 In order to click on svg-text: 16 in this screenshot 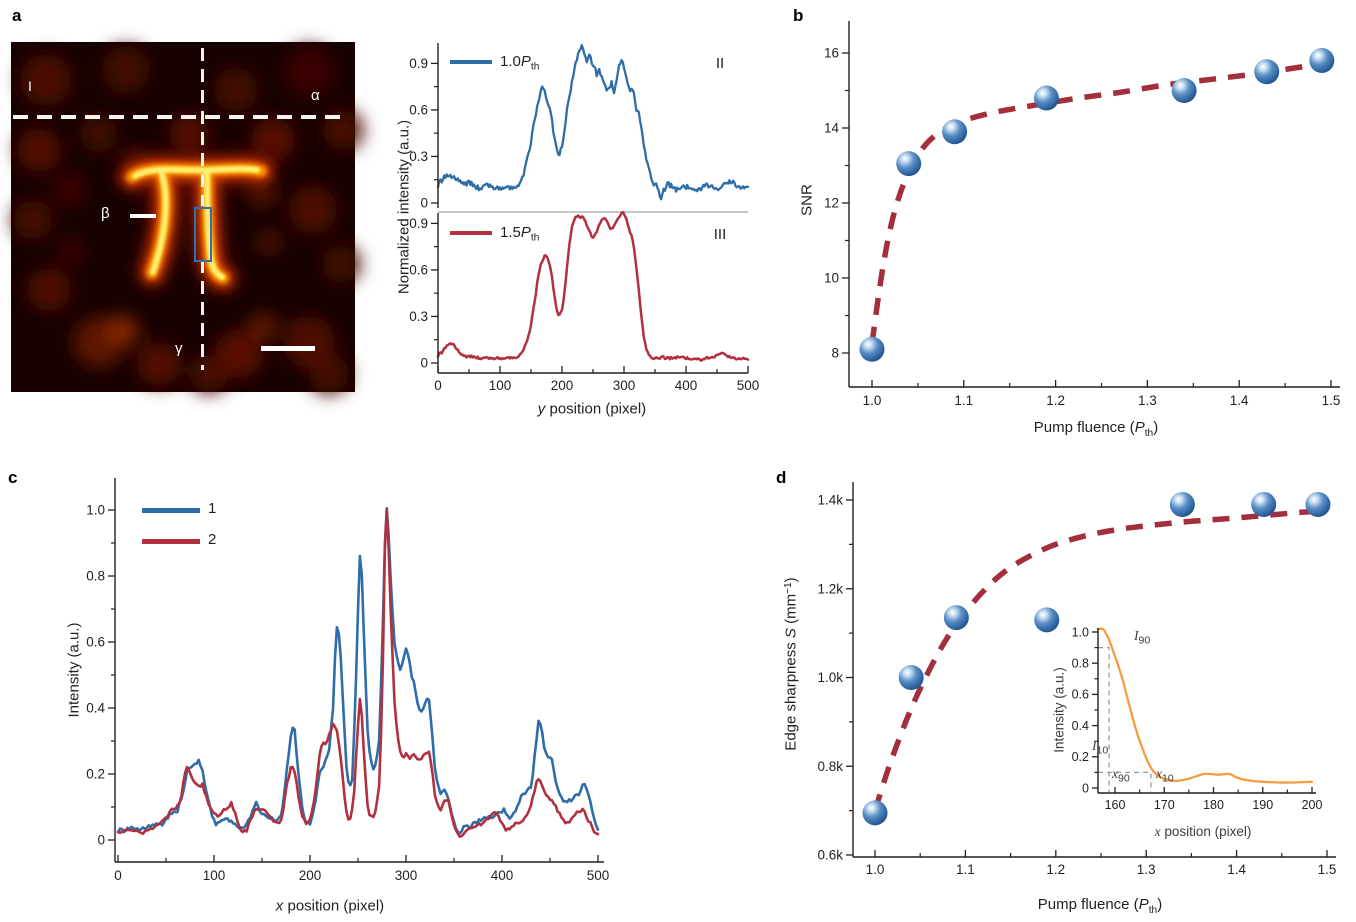, I will do `click(831, 53)`.